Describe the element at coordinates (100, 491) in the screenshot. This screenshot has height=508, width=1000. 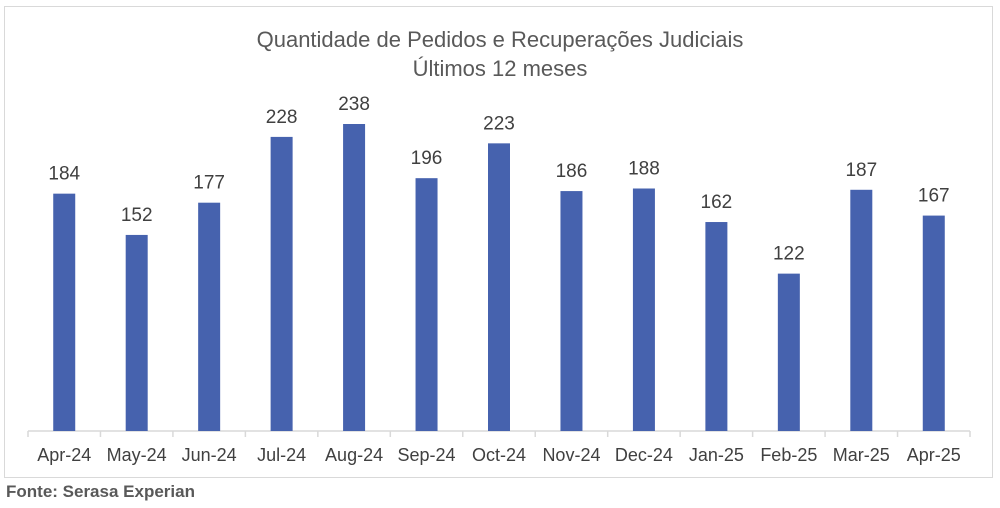
I see `source-note: Fonte: Serasa Experian` at that location.